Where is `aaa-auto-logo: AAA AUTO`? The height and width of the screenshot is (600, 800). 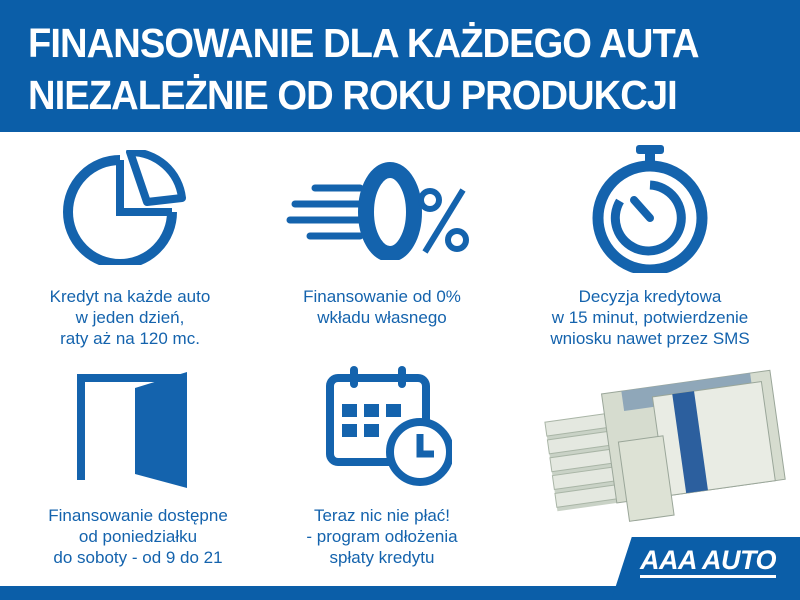
aaa-auto-logo: AAA AUTO is located at coordinates (708, 561).